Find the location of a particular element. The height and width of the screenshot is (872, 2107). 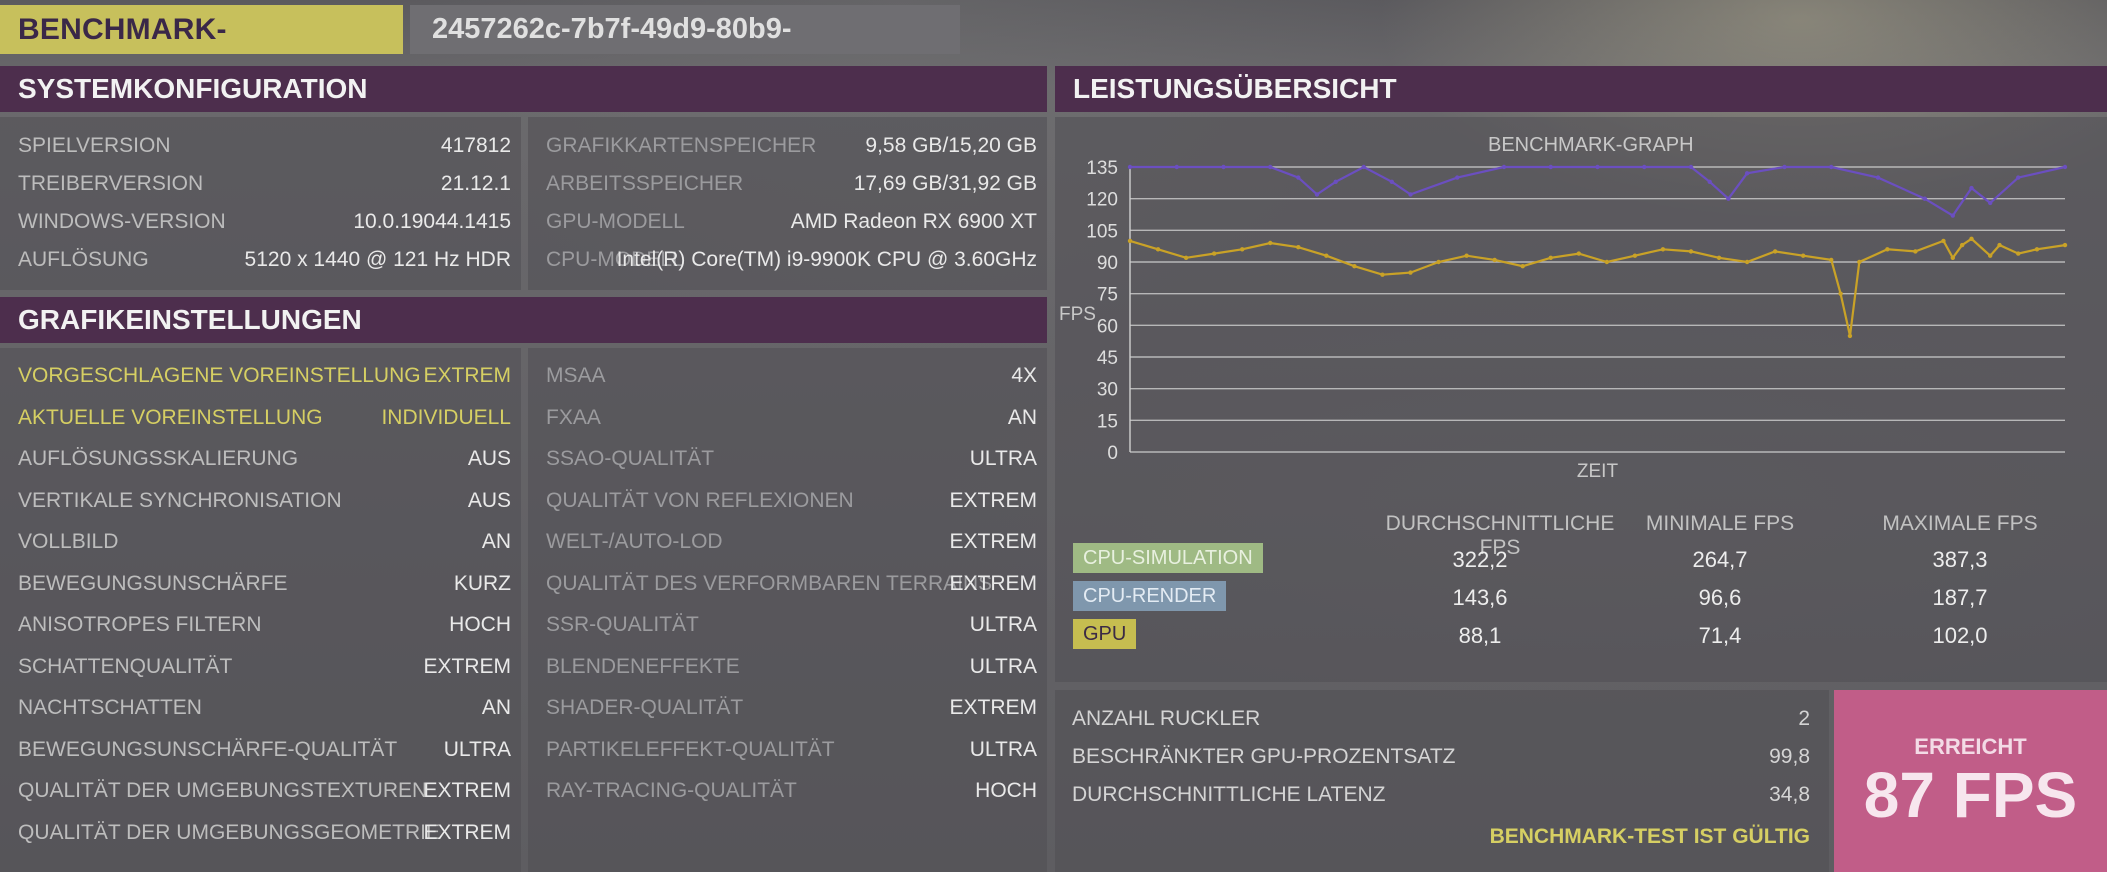

setting-label: MSAA is located at coordinates (576, 375).